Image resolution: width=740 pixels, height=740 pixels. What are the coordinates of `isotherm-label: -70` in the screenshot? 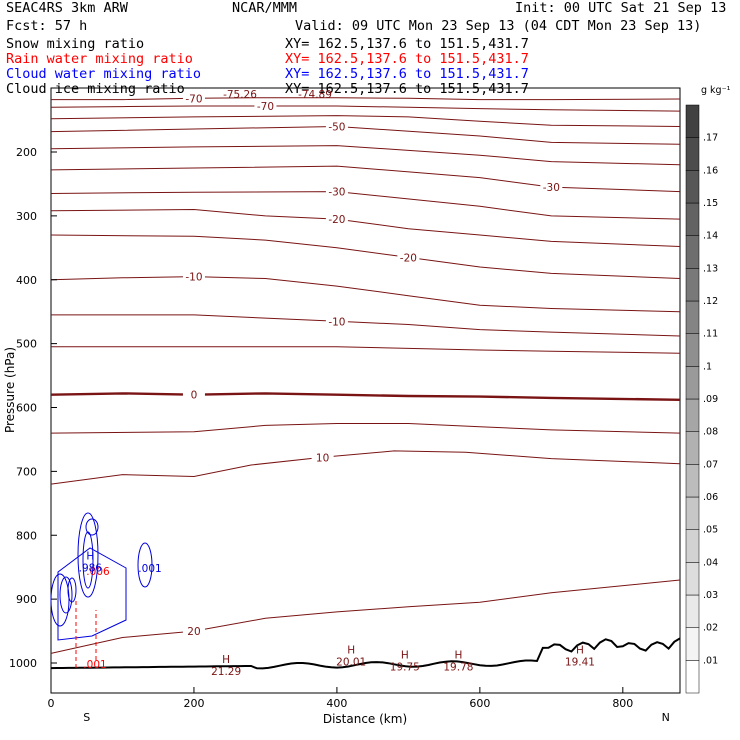 It's located at (265, 107).